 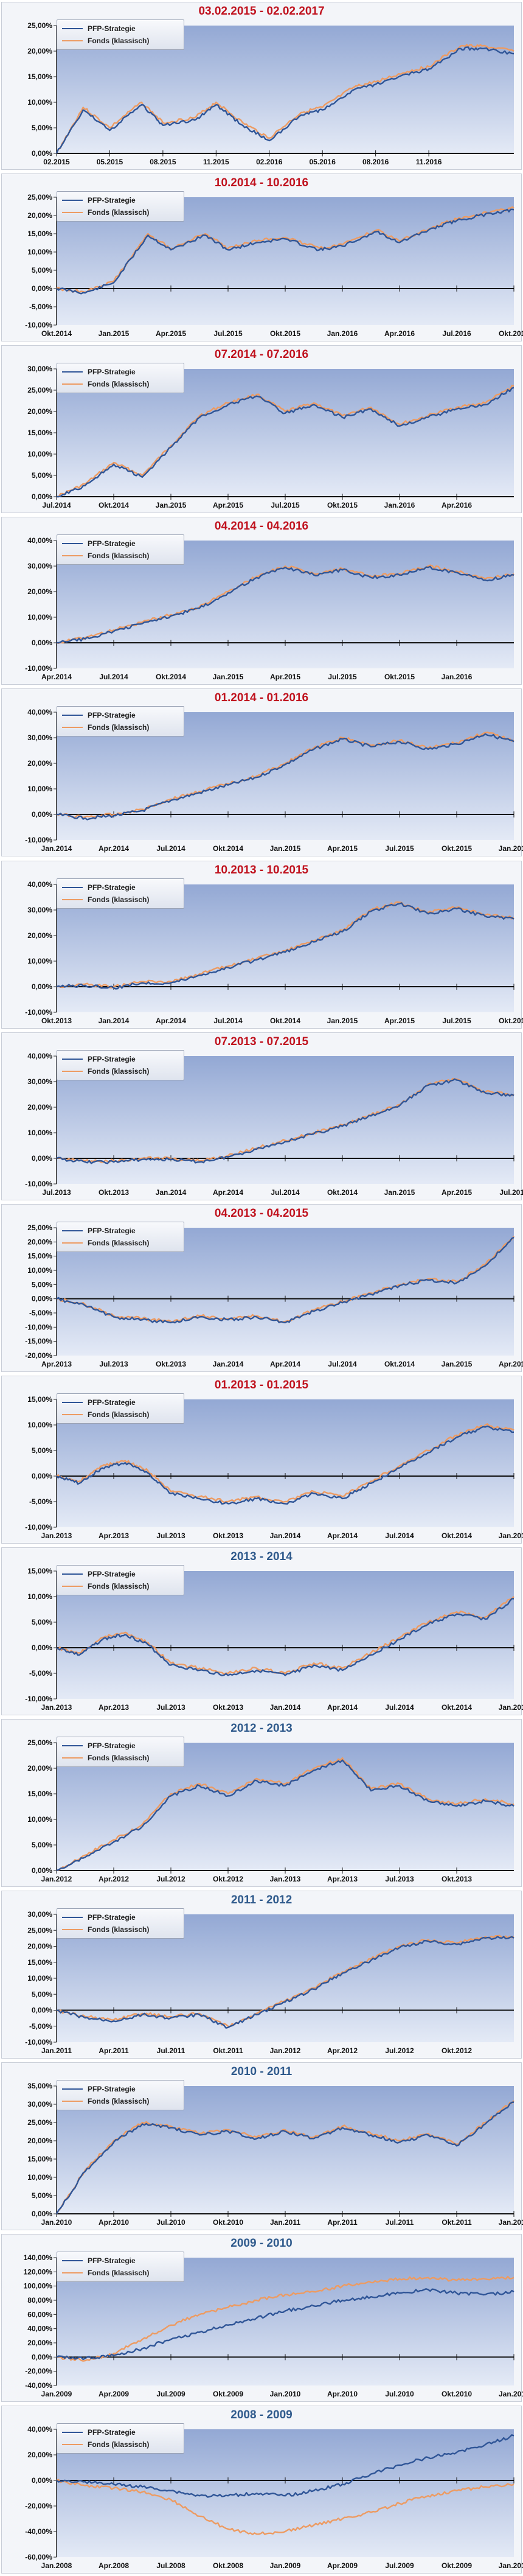 I want to click on chart-title: 10.2014 - 10.2016, so click(x=261, y=184).